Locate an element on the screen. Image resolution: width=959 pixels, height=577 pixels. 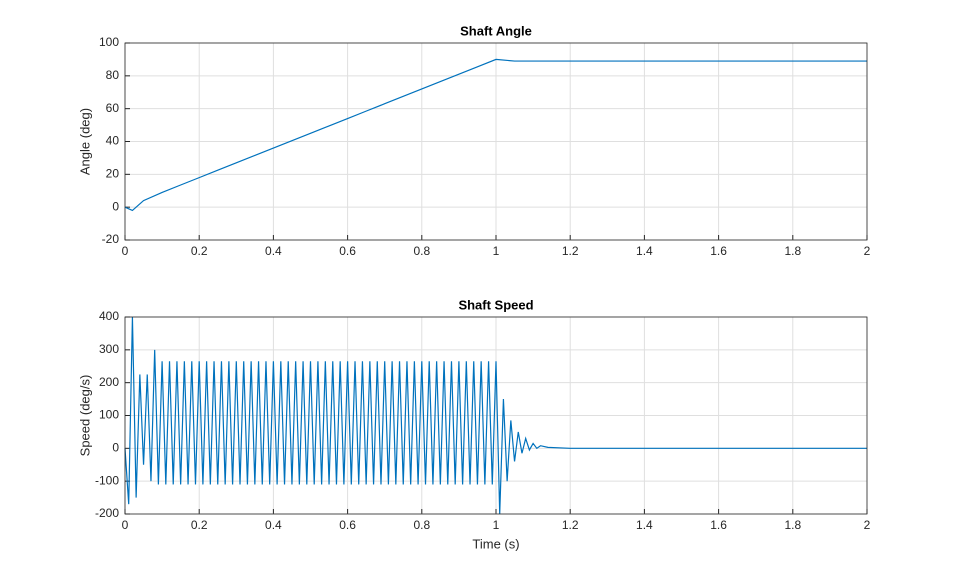
chart-title: Shaft Angle is located at coordinates (496, 30).